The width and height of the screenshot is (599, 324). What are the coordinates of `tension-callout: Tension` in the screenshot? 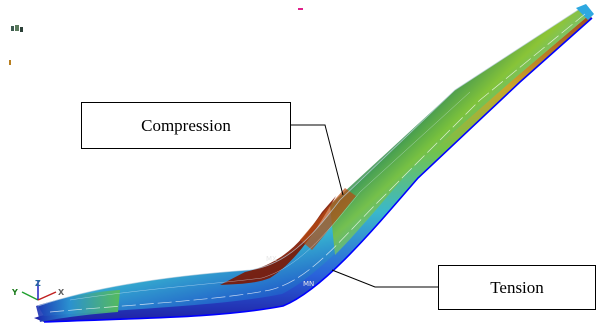 It's located at (517, 287).